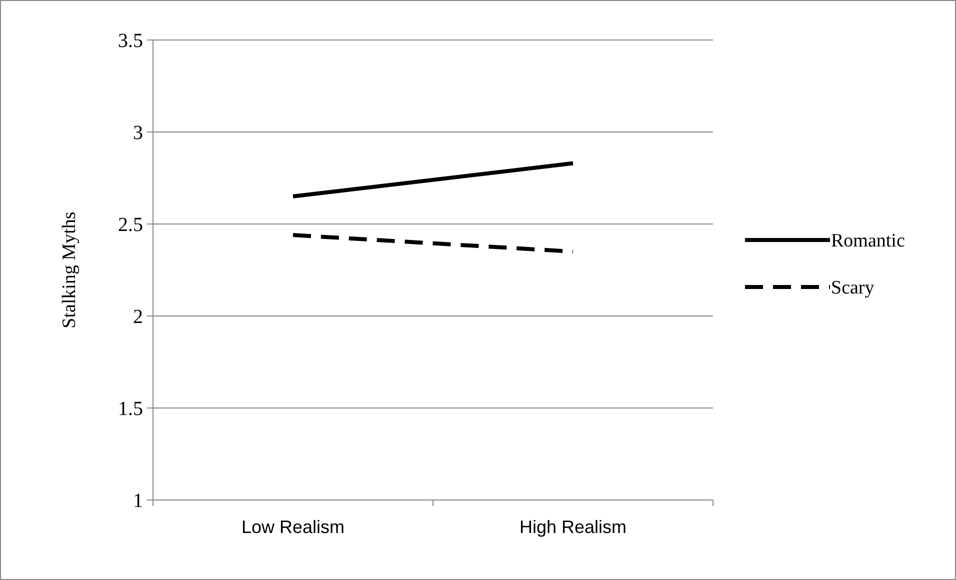 This screenshot has height=580, width=956. What do you see at coordinates (69, 270) in the screenshot?
I see `y-axis-title: Stalking Myths` at bounding box center [69, 270].